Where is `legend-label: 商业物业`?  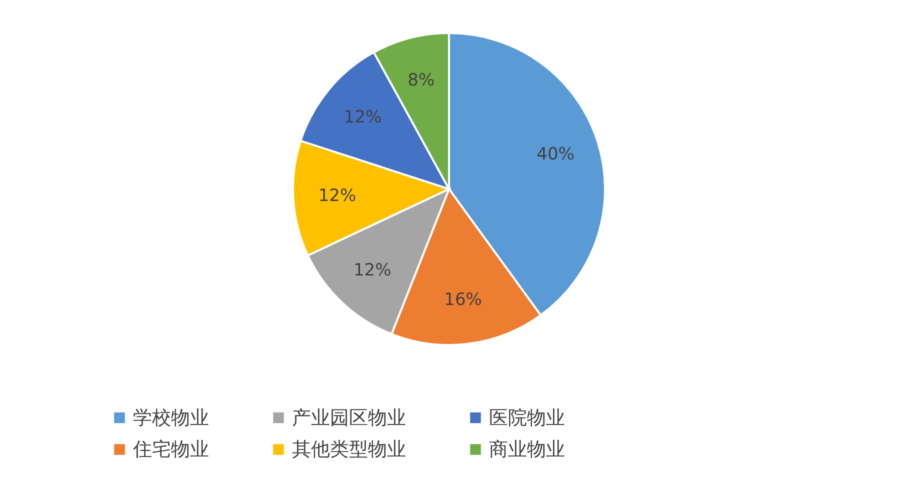 legend-label: 商业物业 is located at coordinates (527, 449).